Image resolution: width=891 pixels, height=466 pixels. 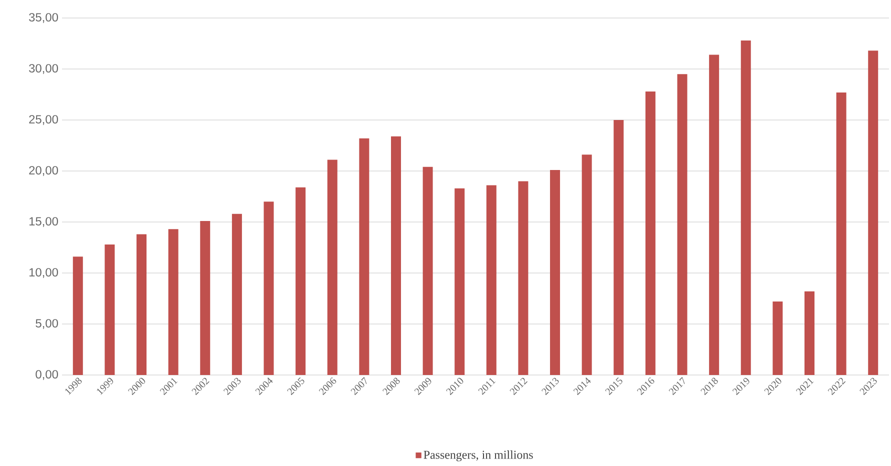 What do you see at coordinates (43, 171) in the screenshot?
I see `y-tick-label: 20,00` at bounding box center [43, 171].